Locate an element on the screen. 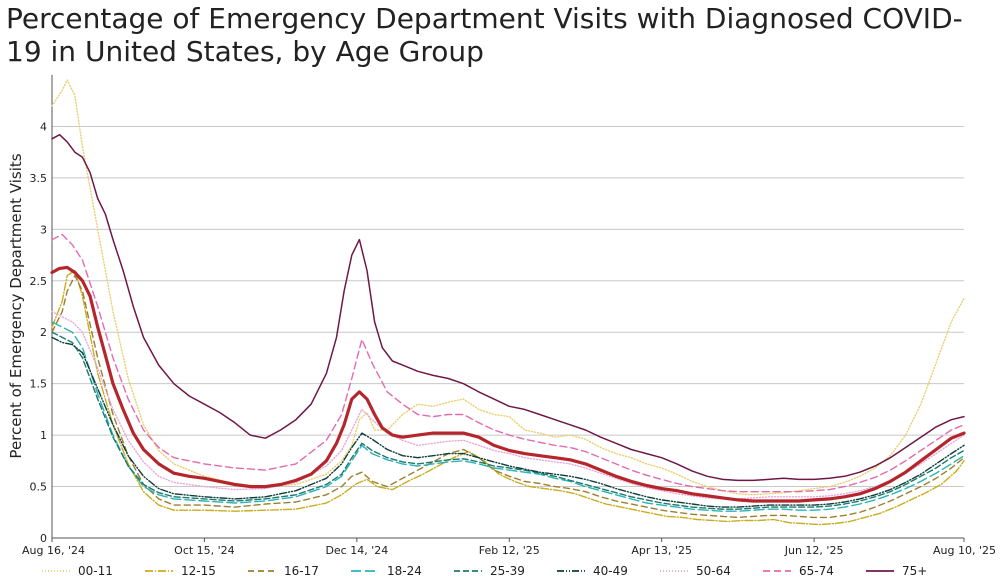 This screenshot has height=587, width=1000. legend-label: 25-39 is located at coordinates (507, 571).